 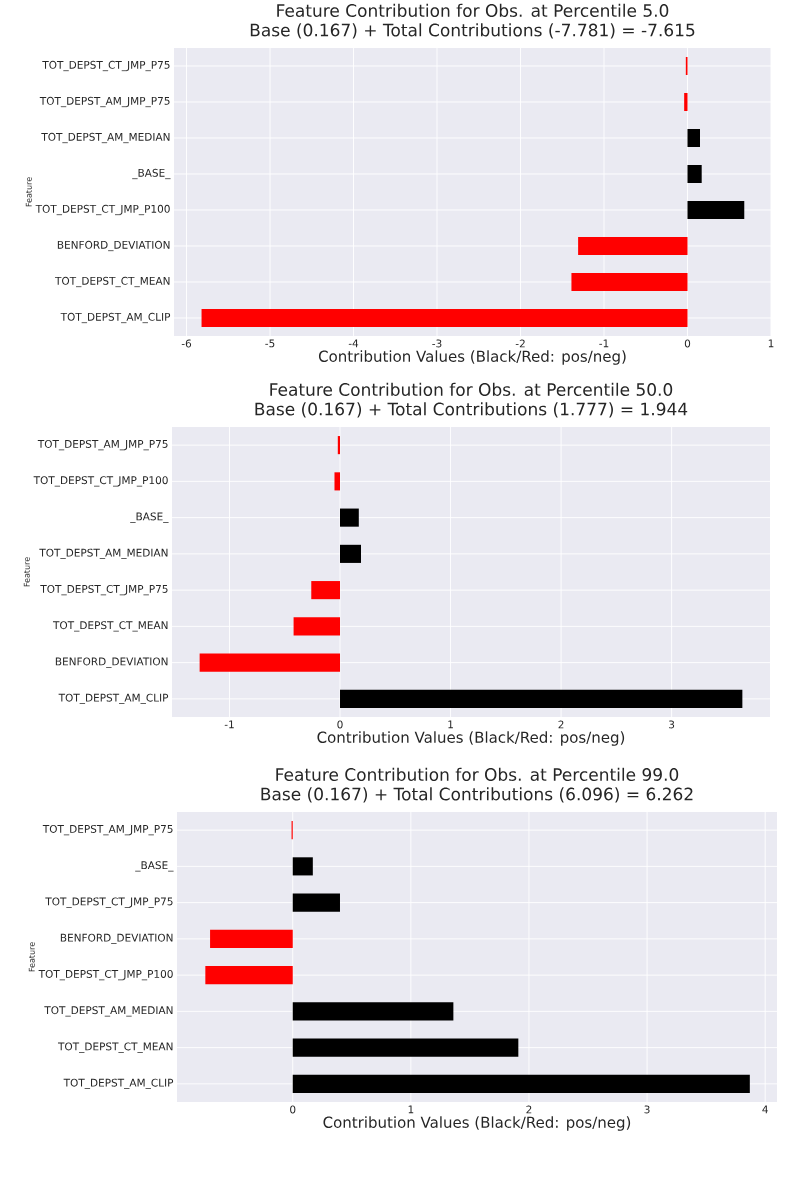 What do you see at coordinates (186, 343) in the screenshot?
I see `x-tick-label: -6` at bounding box center [186, 343].